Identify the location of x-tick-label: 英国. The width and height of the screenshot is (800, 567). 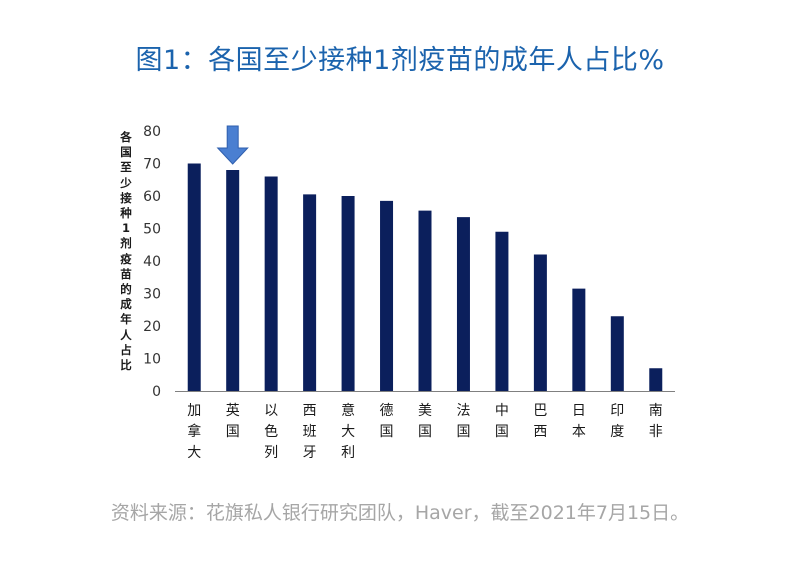
(233, 421).